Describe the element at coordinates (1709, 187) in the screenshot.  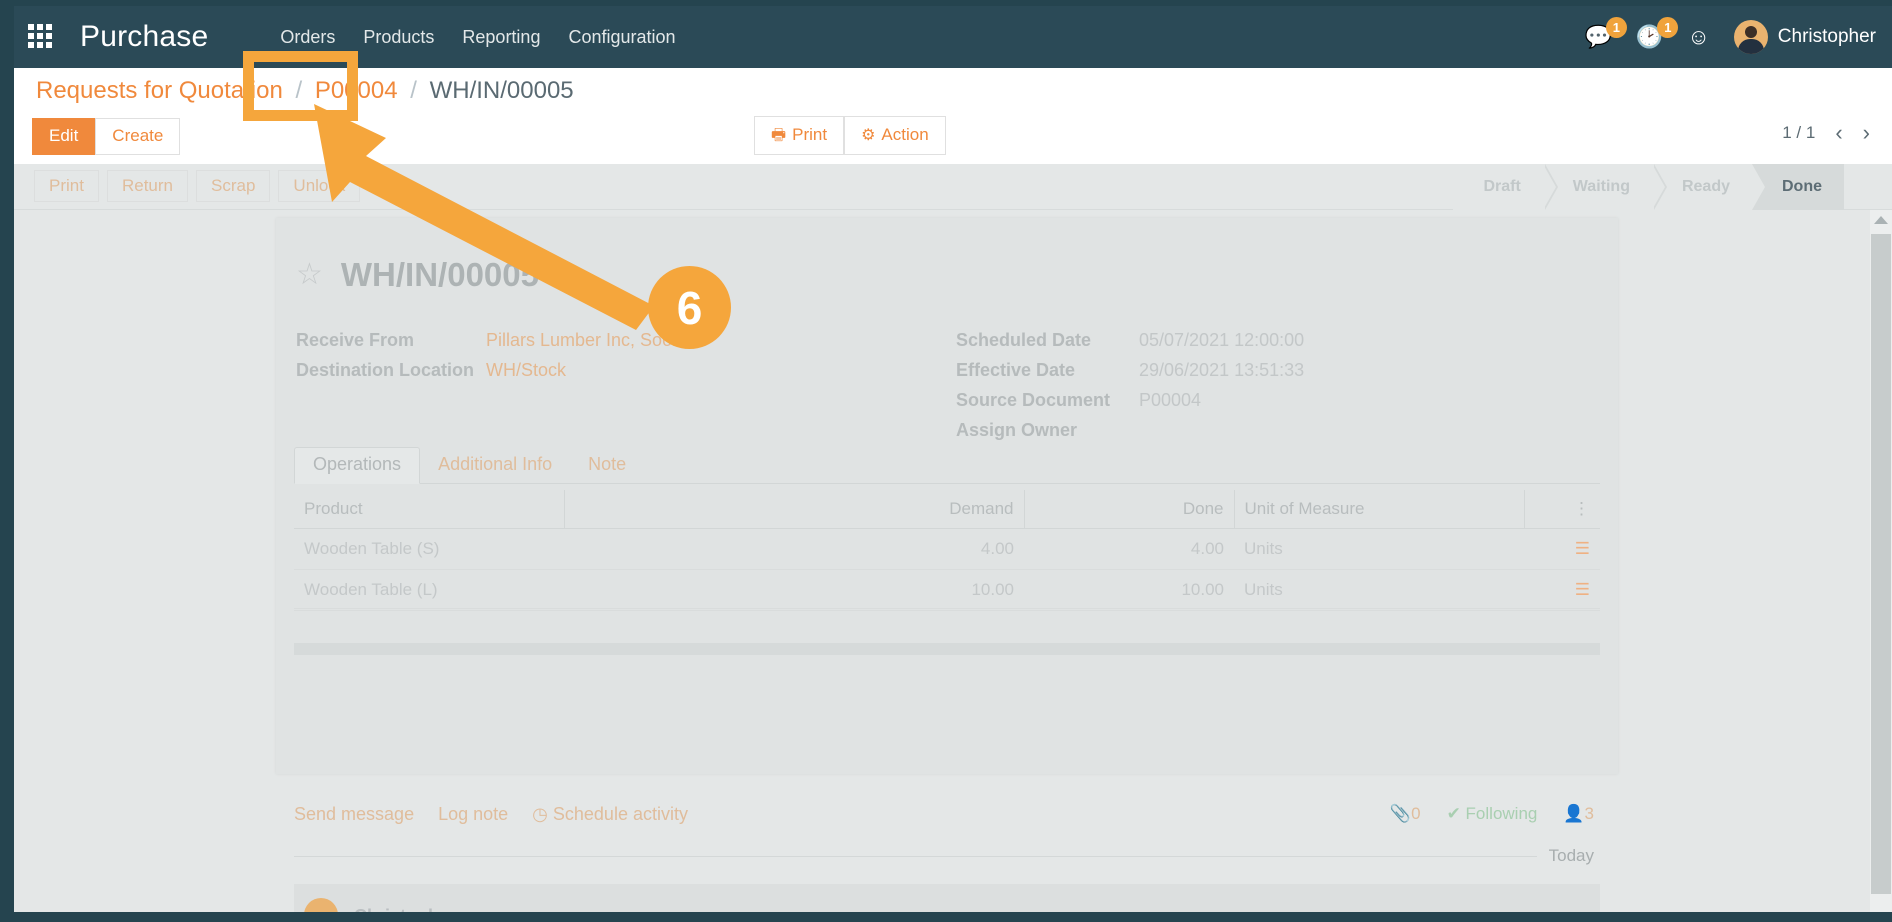
I see `stage-ready: Ready` at that location.